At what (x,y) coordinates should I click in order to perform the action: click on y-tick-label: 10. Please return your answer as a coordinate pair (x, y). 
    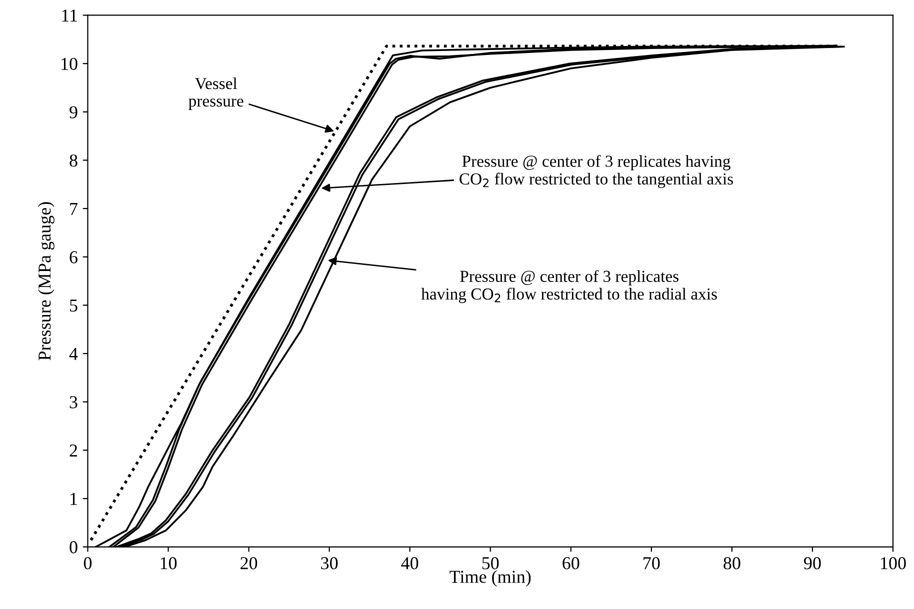
    Looking at the image, I should click on (70, 64).